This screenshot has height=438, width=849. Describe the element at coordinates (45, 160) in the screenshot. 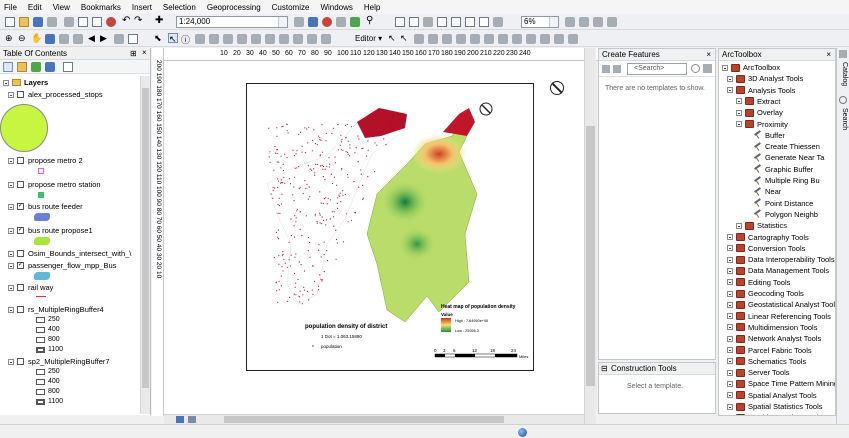

I see `layer-row: propose metro 2` at that location.